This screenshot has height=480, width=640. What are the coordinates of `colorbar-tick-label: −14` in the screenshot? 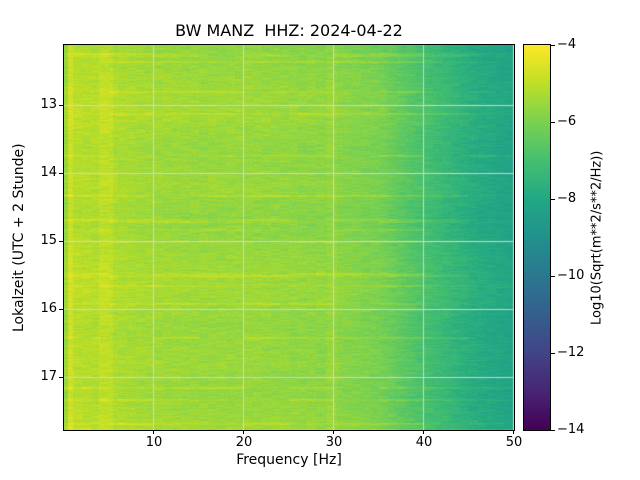 It's located at (571, 429).